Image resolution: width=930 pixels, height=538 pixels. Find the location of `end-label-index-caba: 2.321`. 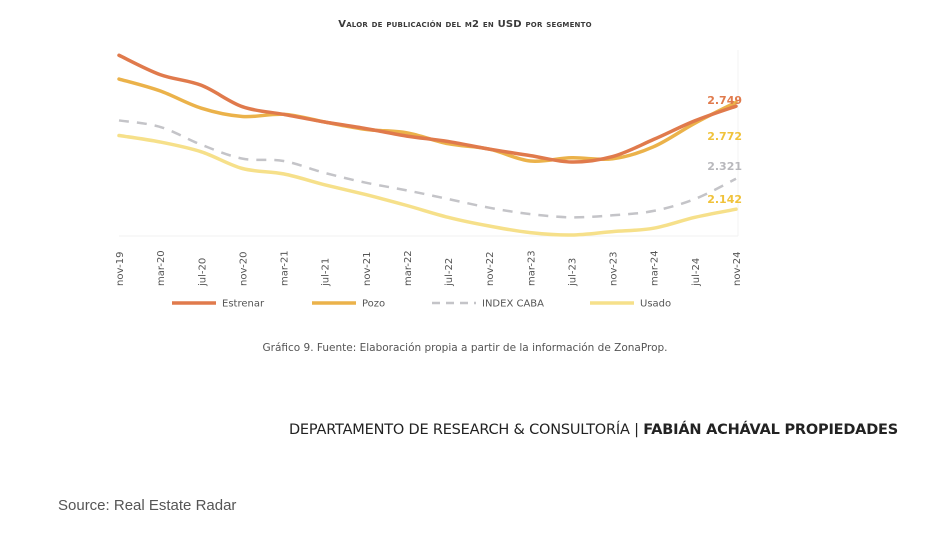

end-label-index-caba: 2.321 is located at coordinates (724, 166).